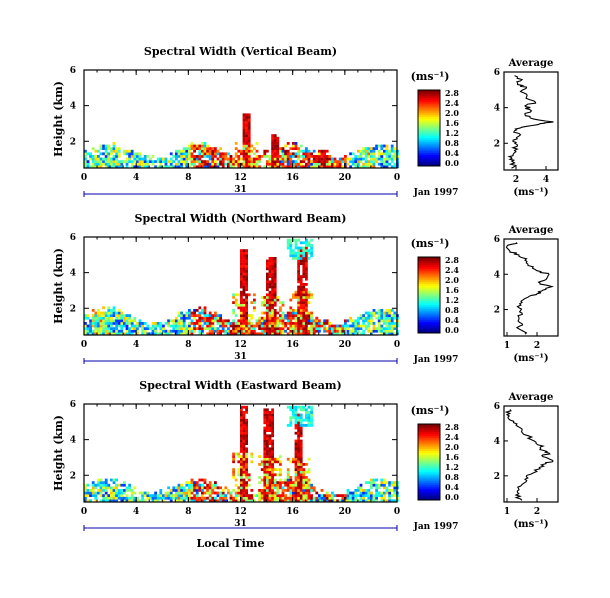 The width and height of the screenshot is (610, 598). What do you see at coordinates (429, 128) in the screenshot?
I see `colorbar` at bounding box center [429, 128].